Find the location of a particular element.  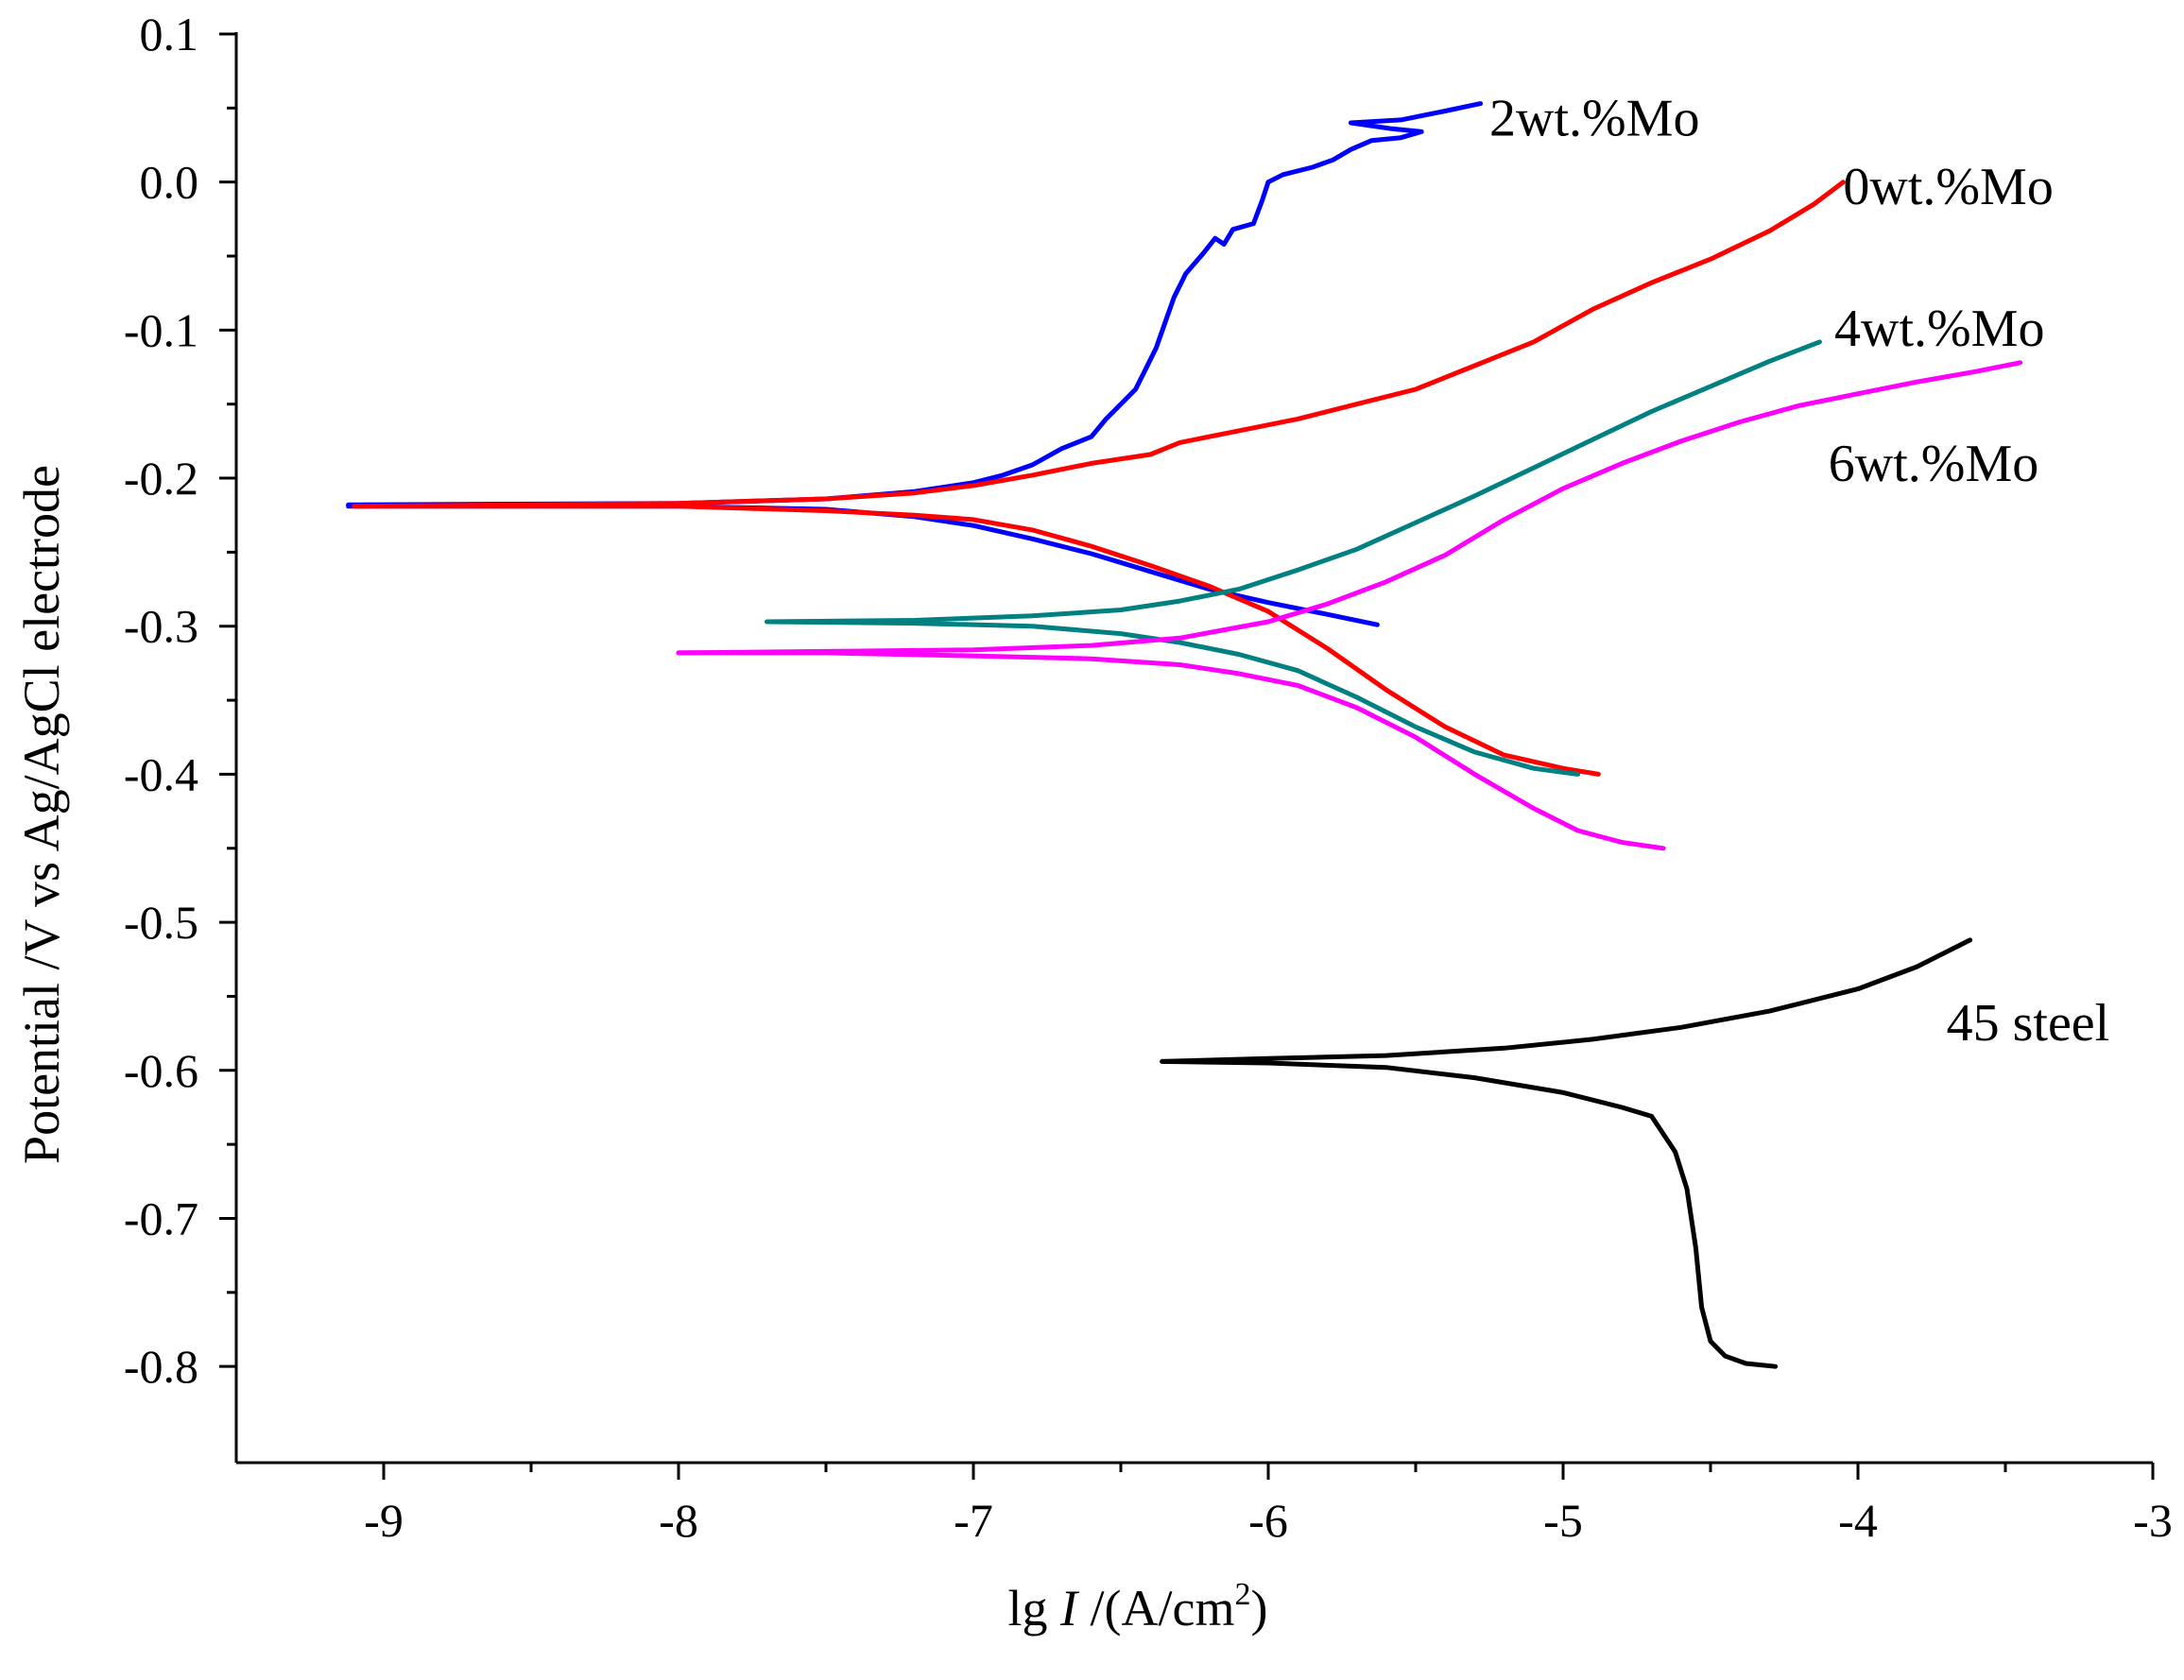

y-axis-title: Potential /V vs Ag/AgCl electrode is located at coordinates (41, 814).